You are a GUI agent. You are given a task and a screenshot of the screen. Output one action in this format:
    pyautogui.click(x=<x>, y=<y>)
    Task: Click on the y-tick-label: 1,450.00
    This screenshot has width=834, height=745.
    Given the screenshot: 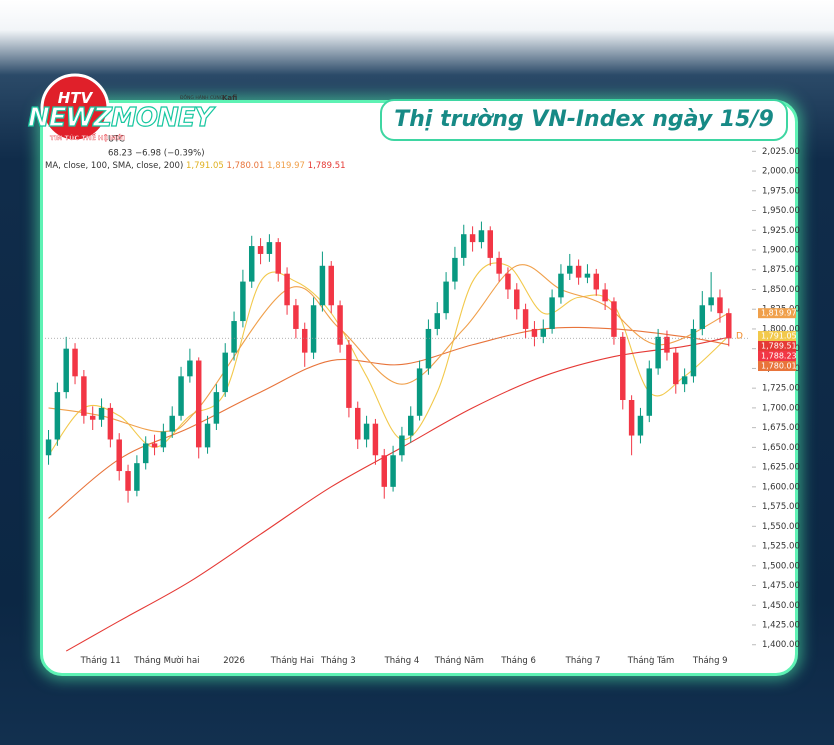 What is the action you would take?
    pyautogui.click(x=781, y=606)
    